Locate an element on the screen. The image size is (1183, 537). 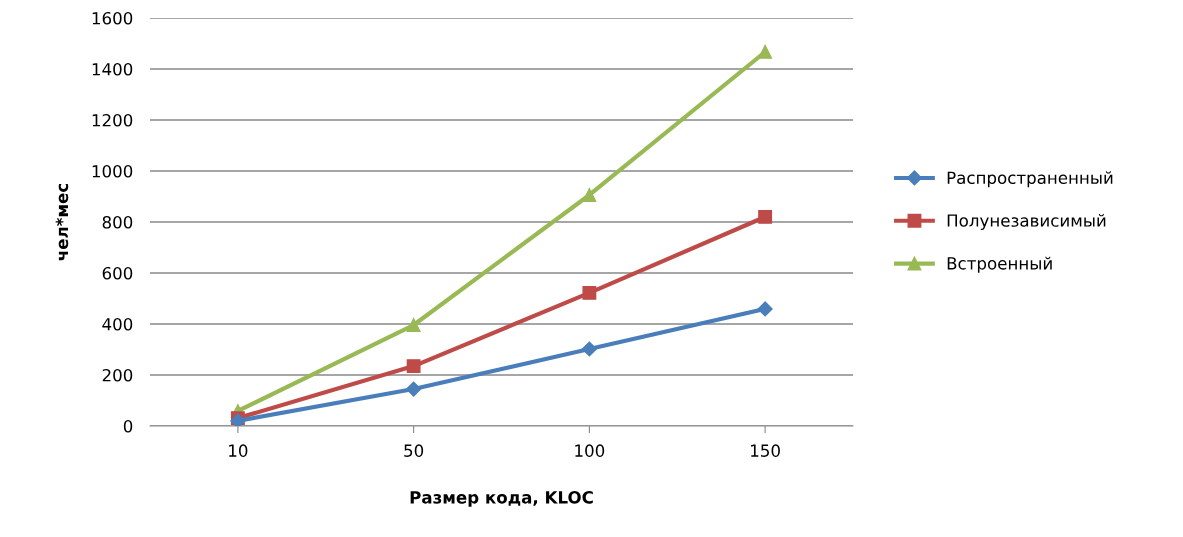
y-tick-label: 200 is located at coordinates (117, 375).